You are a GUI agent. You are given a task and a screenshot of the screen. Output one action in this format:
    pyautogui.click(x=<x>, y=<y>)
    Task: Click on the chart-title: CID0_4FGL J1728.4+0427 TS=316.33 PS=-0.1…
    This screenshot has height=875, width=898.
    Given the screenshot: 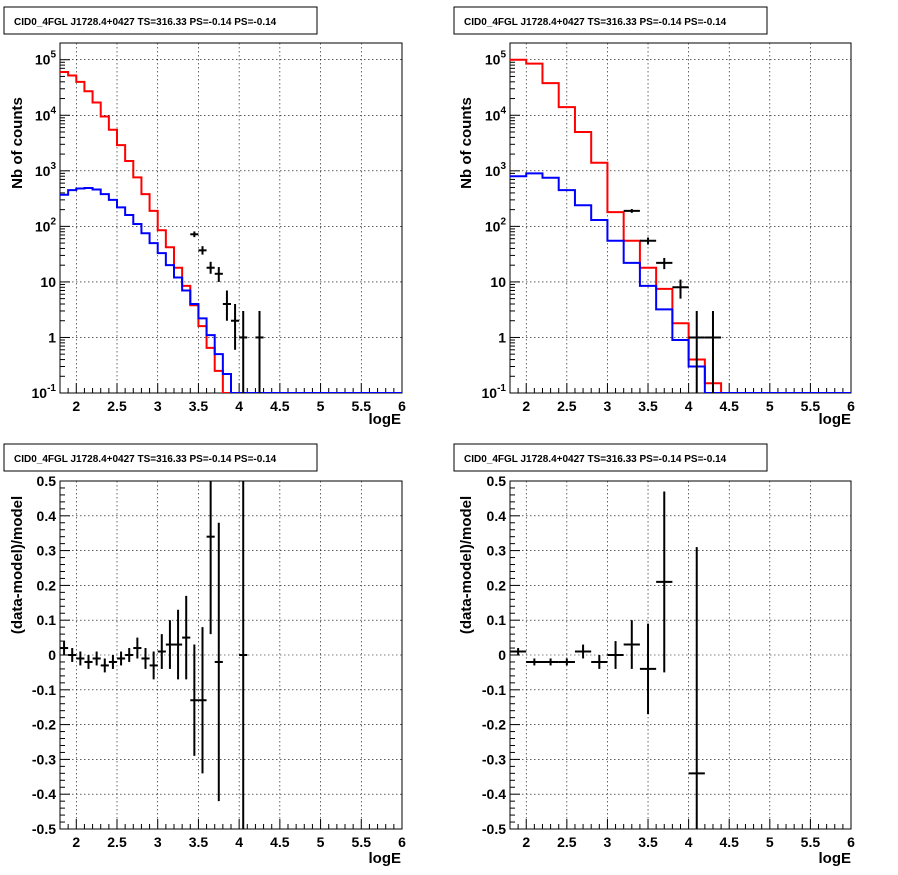 What is the action you would take?
    pyautogui.click(x=145, y=459)
    